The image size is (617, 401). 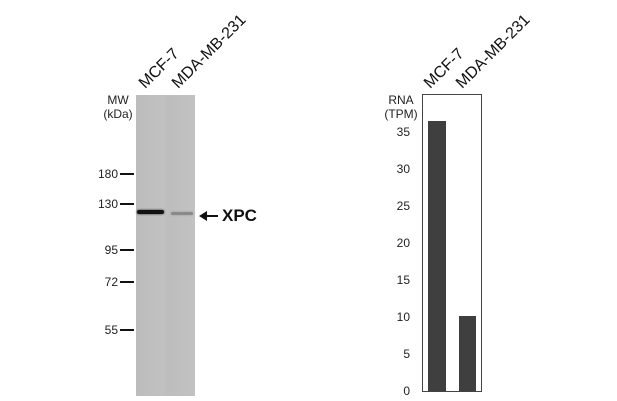 What do you see at coordinates (107, 174) in the screenshot?
I see `marker-label-180: 180` at bounding box center [107, 174].